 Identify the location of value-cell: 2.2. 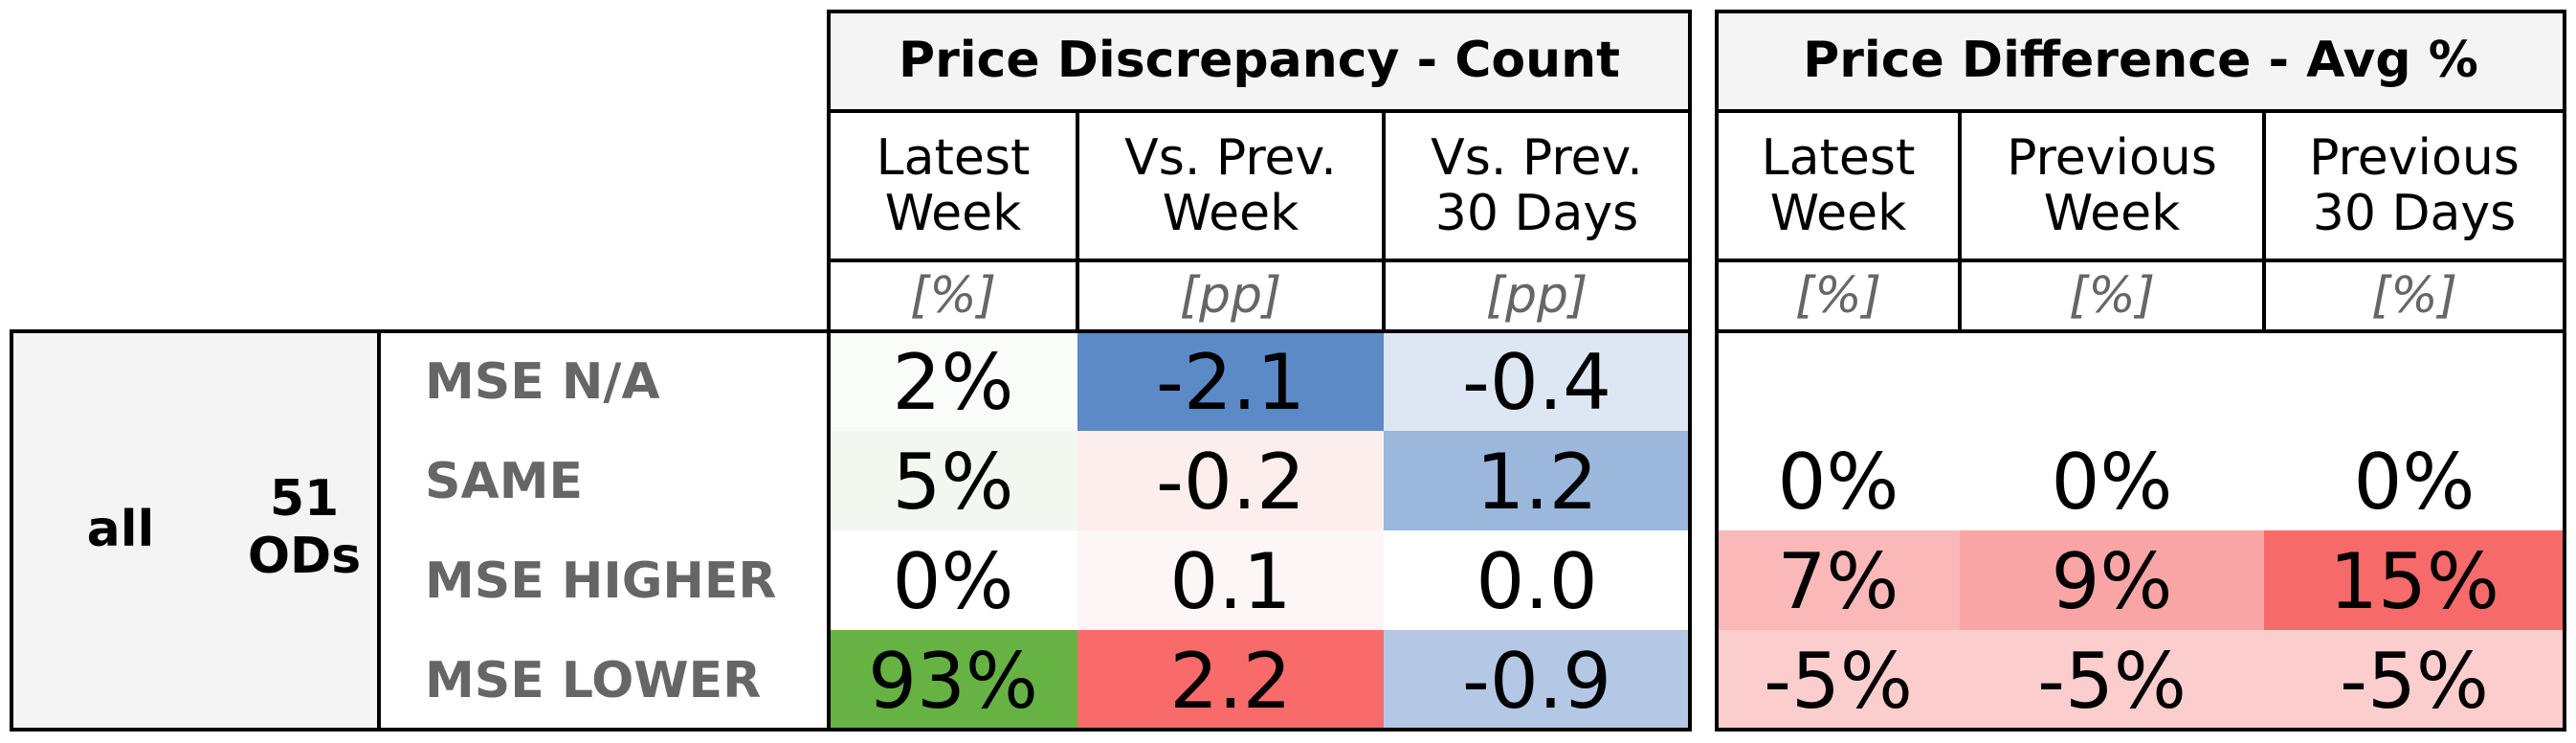
(1230, 681).